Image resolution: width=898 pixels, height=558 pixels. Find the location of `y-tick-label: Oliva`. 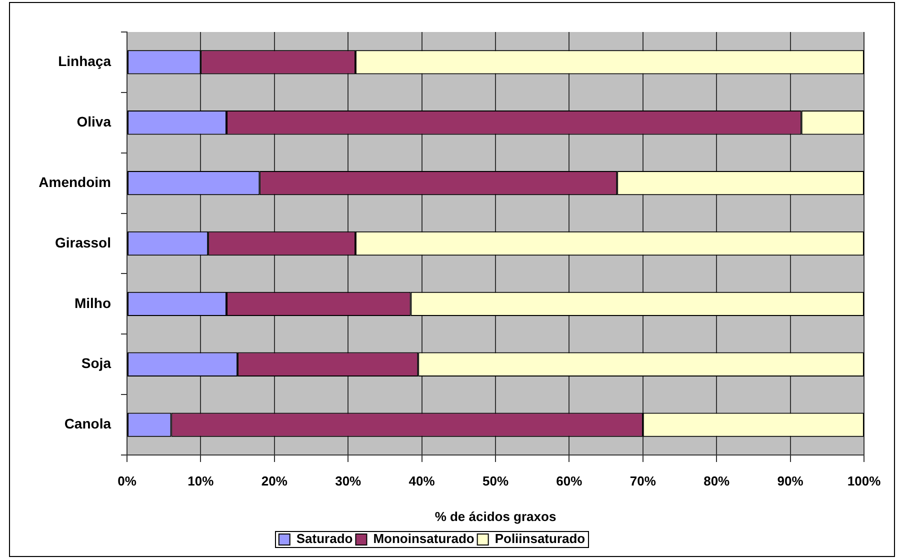

y-tick-label: Oliva is located at coordinates (94, 122).